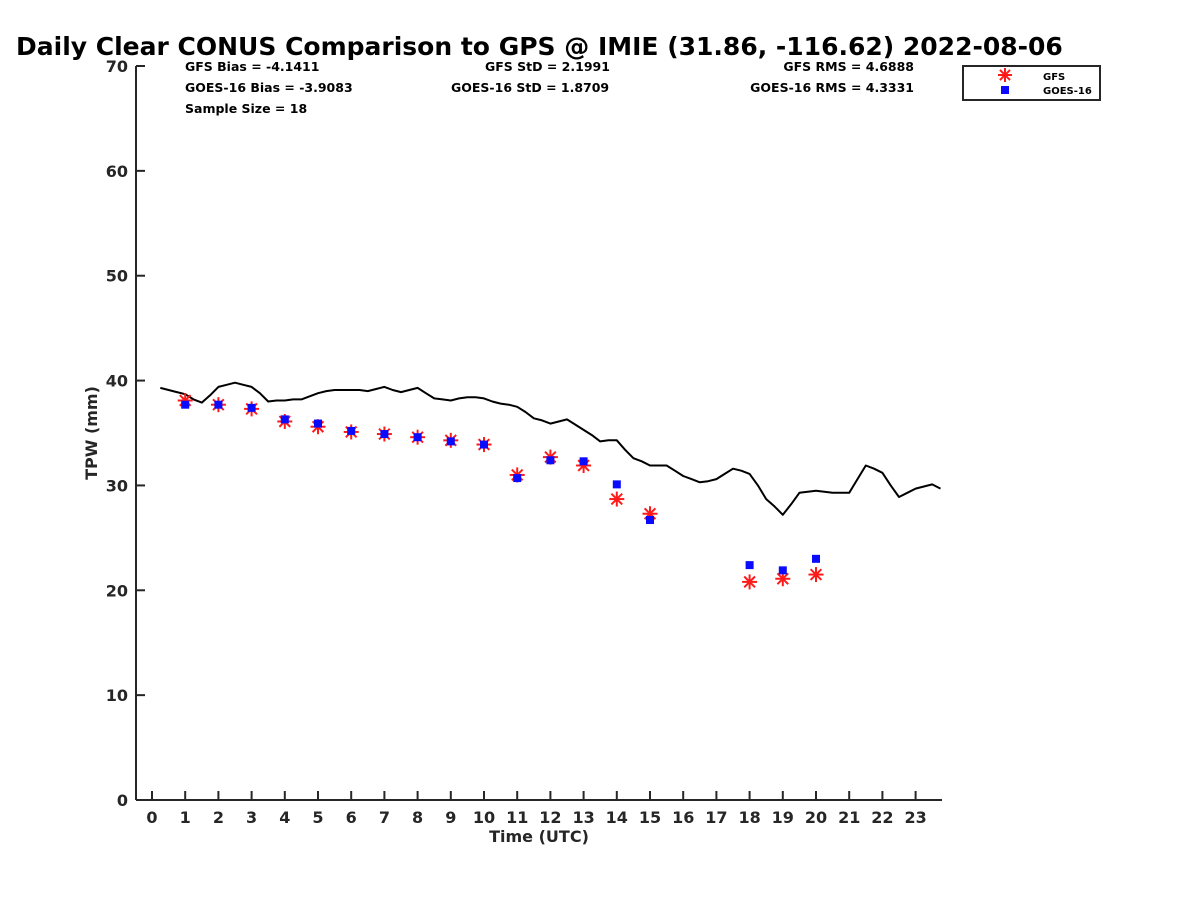  What do you see at coordinates (517, 817) in the screenshot?
I see `x-tick-label: 11` at bounding box center [517, 817].